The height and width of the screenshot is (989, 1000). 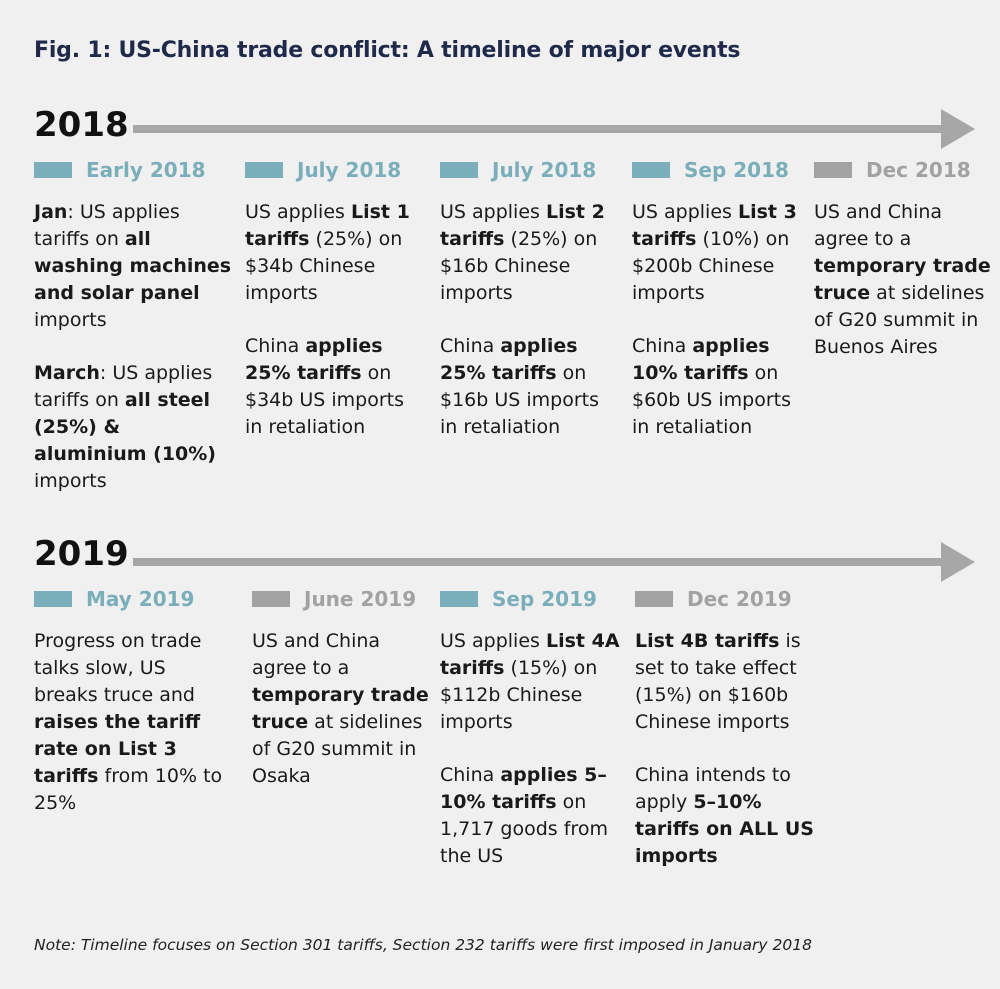 I want to click on emphasis-text: all steel (25%) & aluminium (10%), so click(x=125, y=427).